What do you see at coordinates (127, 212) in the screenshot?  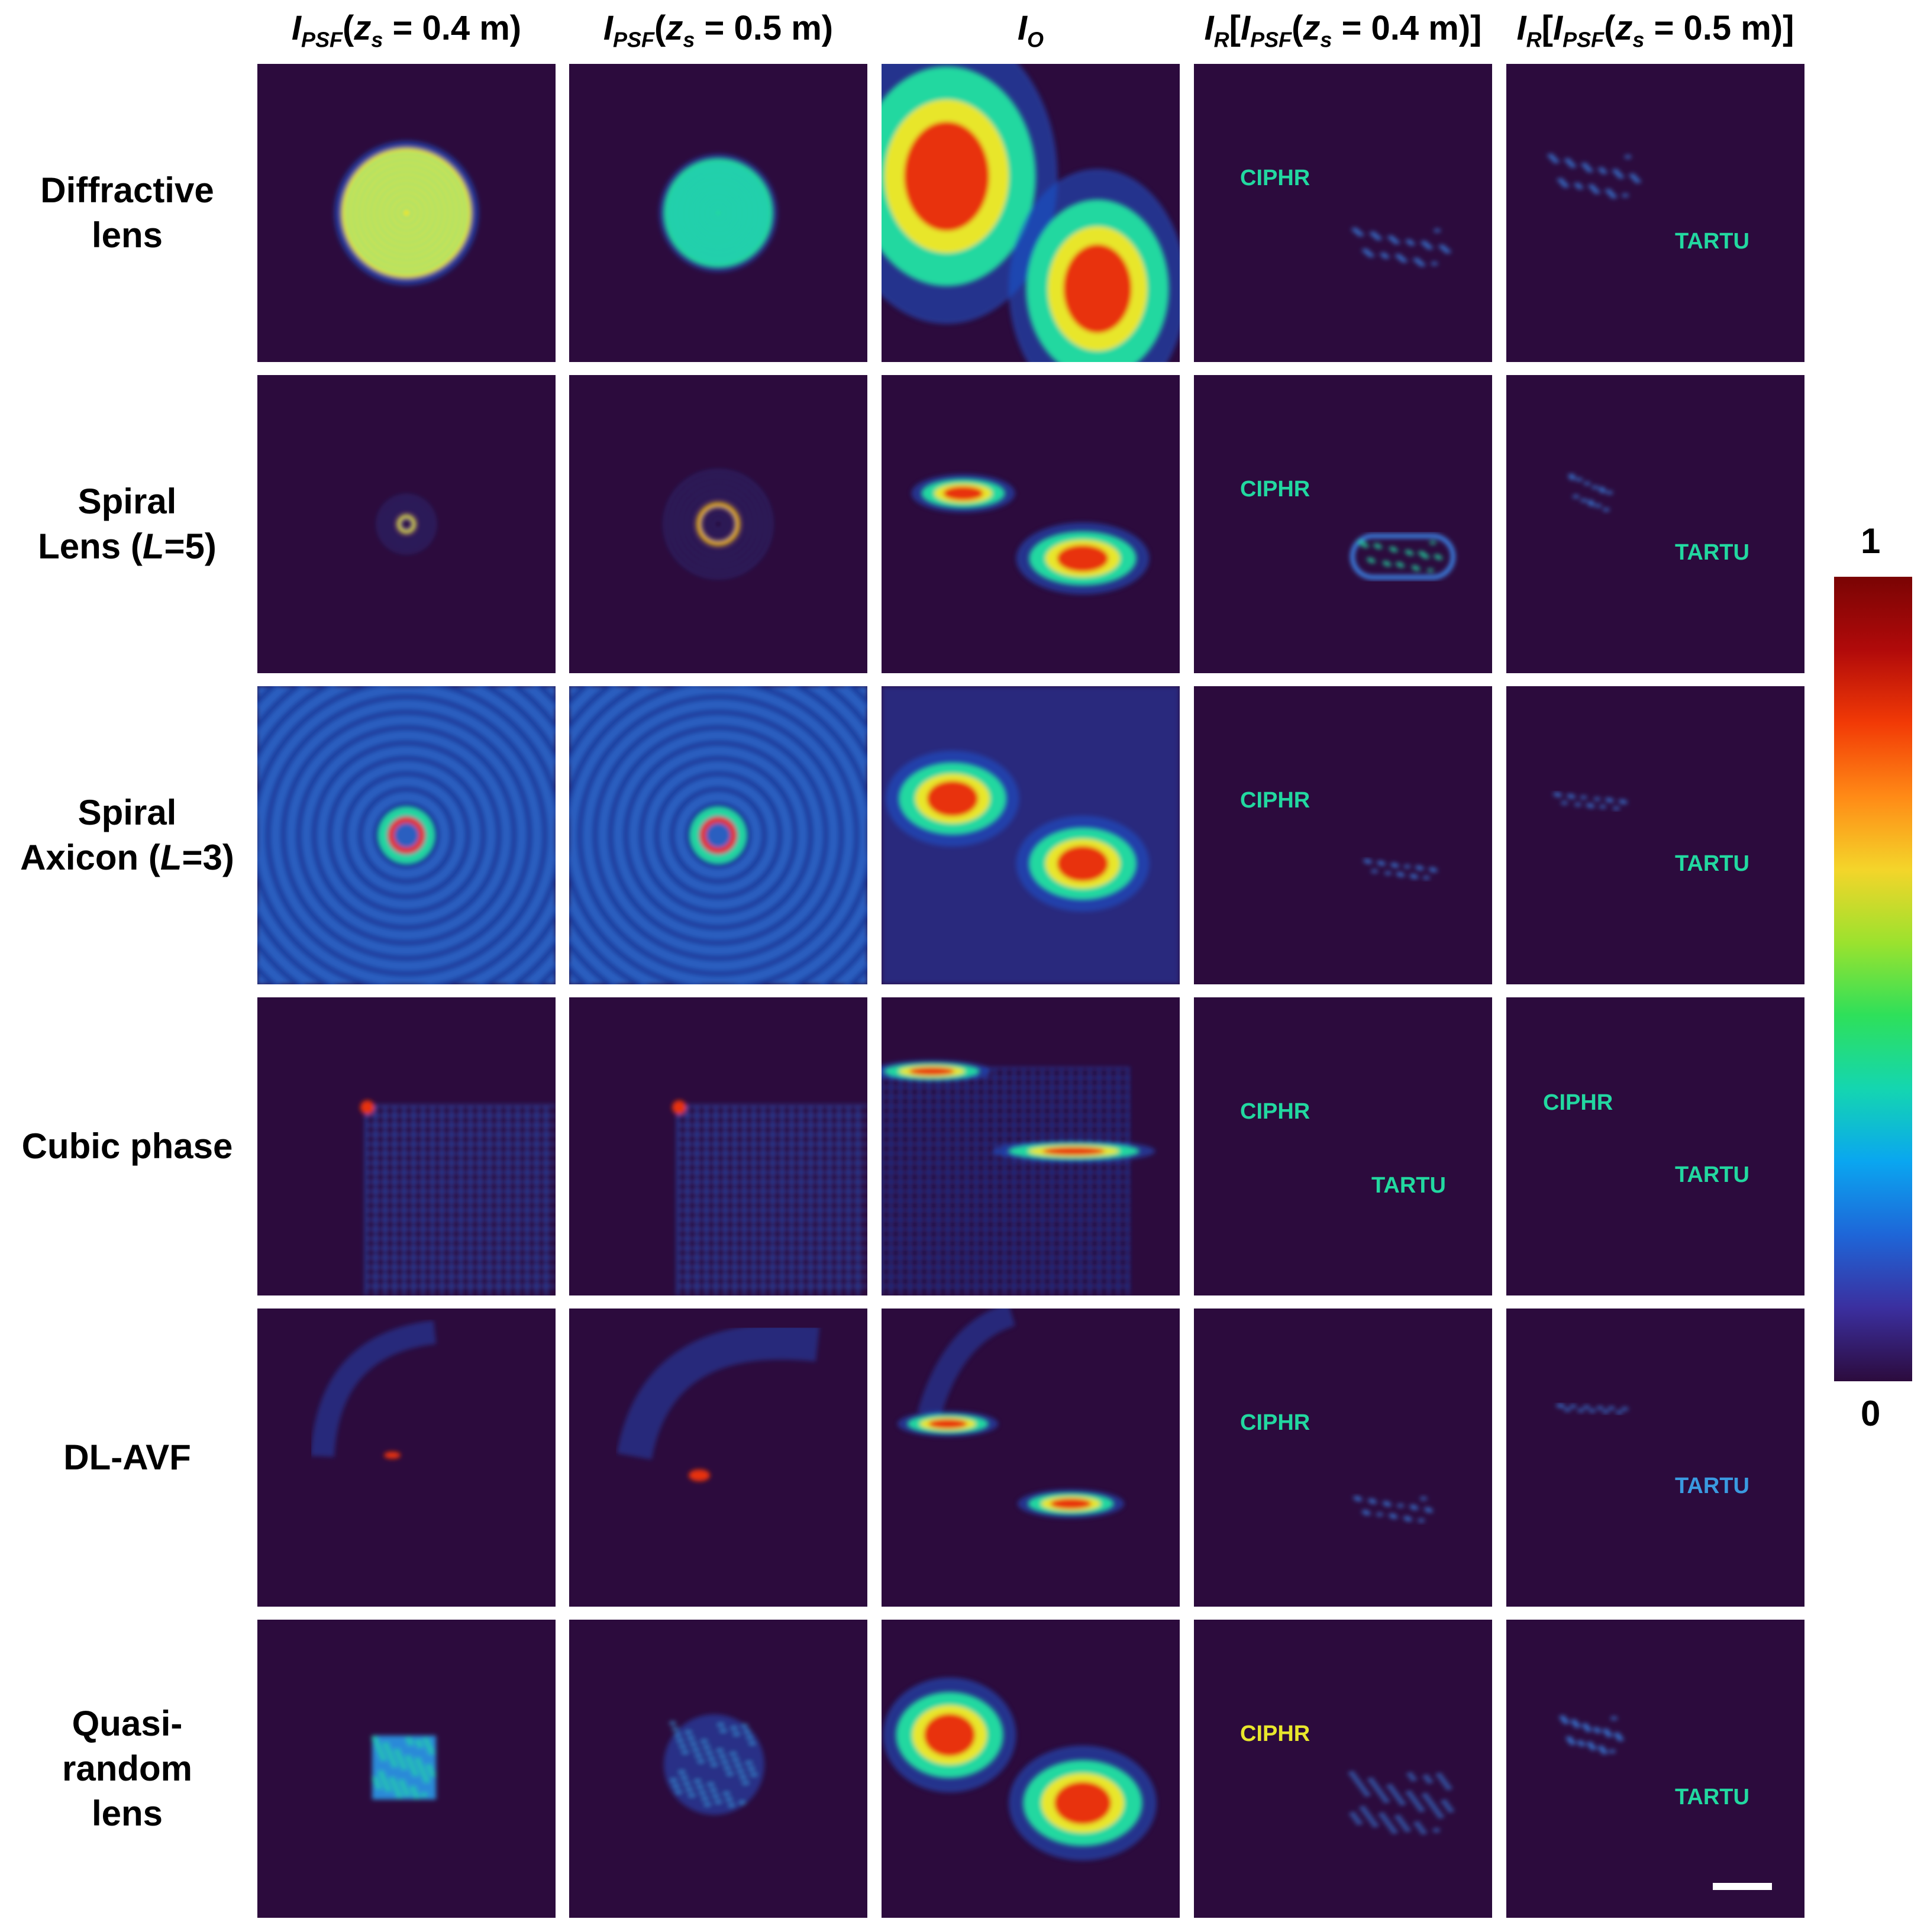 I see `row-label-1: Diffractive lens` at bounding box center [127, 212].